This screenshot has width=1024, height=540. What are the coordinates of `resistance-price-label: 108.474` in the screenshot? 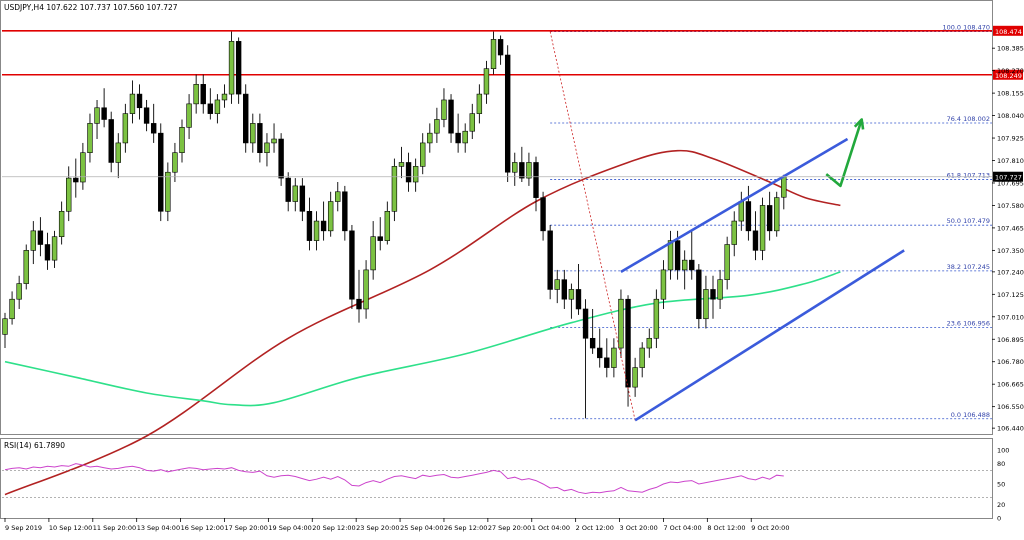 It's located at (1008, 32).